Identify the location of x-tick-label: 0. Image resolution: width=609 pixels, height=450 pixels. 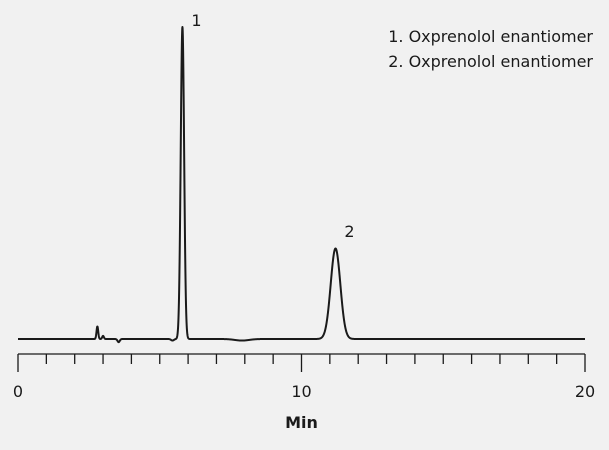
(18, 391).